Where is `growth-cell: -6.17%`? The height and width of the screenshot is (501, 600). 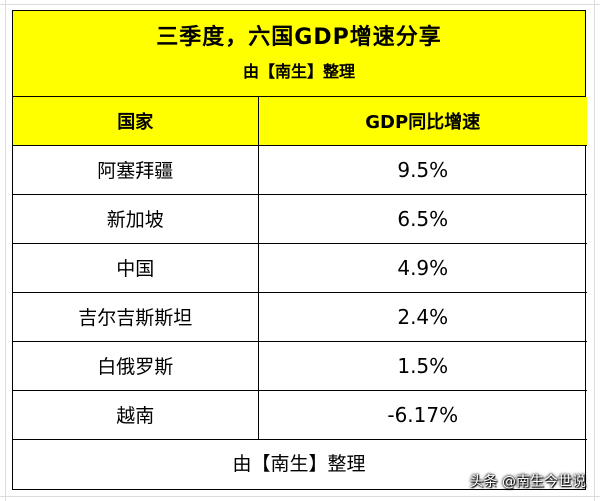 growth-cell: -6.17% is located at coordinates (422, 415).